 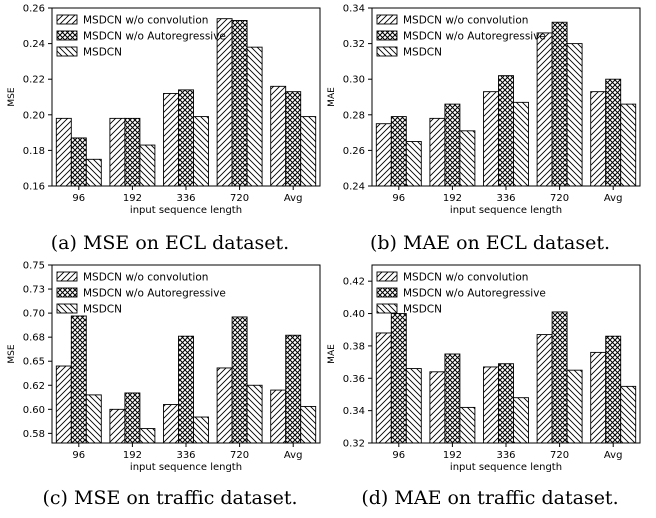 I want to click on legend-label-b-2: MSDCN, so click(x=422, y=53).